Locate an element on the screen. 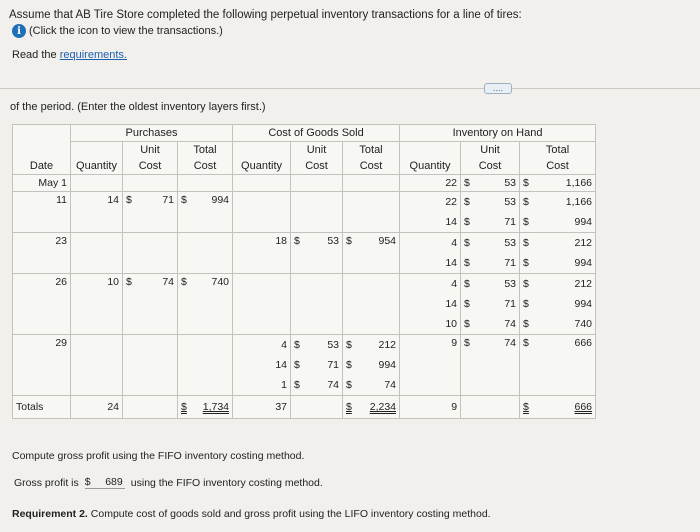 The image size is (700, 532). cogs-header: Cost of Goods Sold is located at coordinates (316, 133).